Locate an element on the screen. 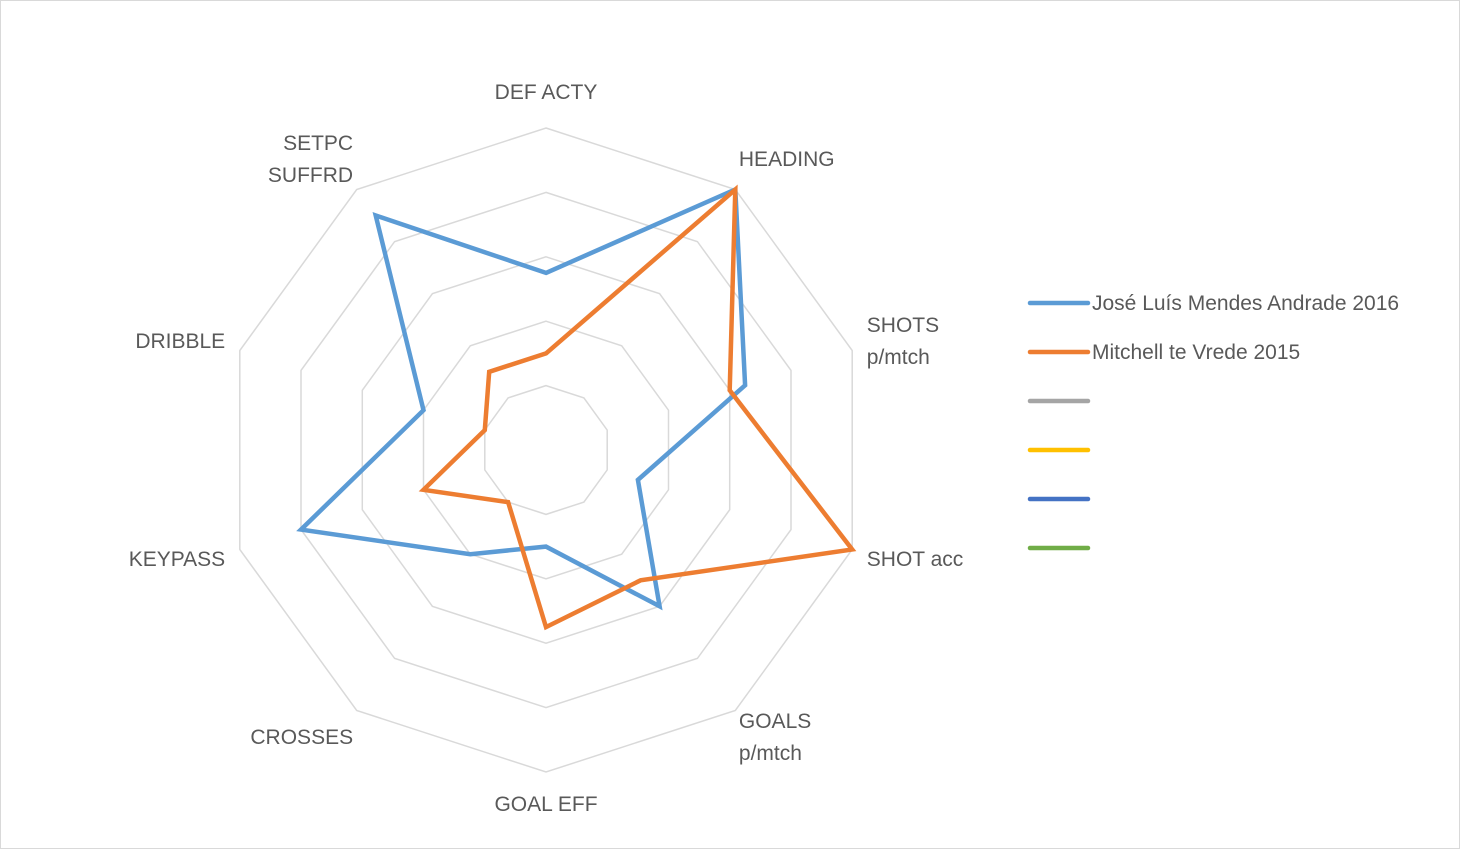  axis-label-1: DEF ACTY is located at coordinates (546, 92).